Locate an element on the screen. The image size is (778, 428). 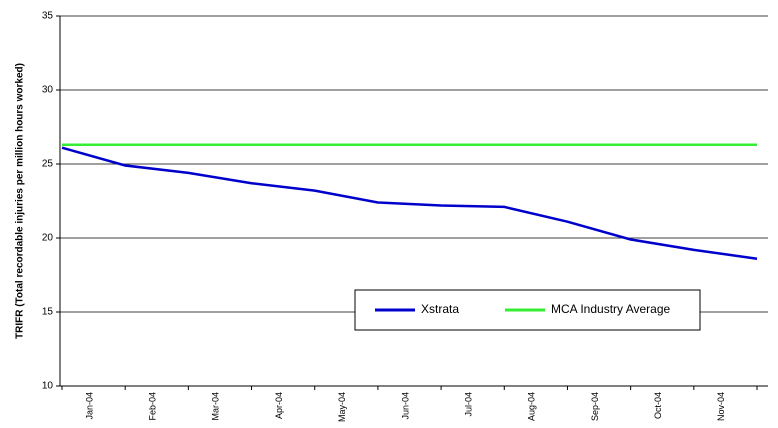
x-tick-label: Nov-04 is located at coordinates (721, 406).